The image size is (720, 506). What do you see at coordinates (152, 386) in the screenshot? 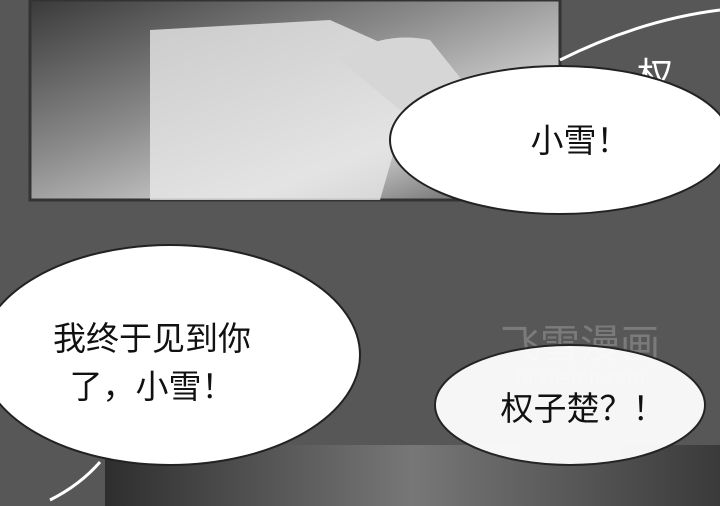
I see `bubble-text: 了，小雪！` at bounding box center [152, 386].